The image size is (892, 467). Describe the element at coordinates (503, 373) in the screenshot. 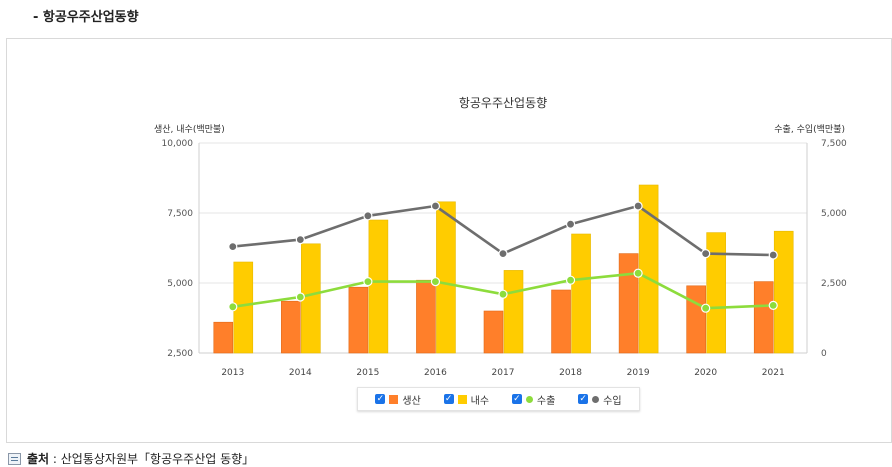

I see `x-tick-label: 2017` at that location.